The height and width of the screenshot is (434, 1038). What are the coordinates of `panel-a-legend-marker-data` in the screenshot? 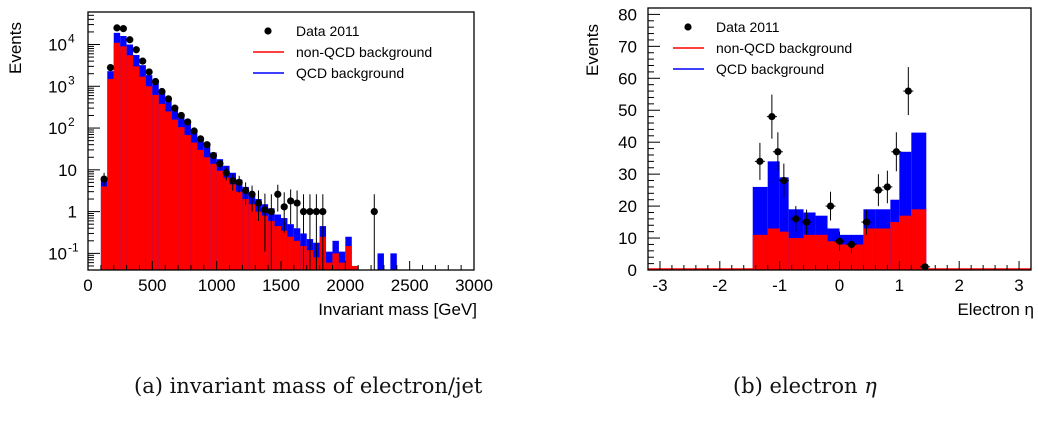 It's located at (268, 31).